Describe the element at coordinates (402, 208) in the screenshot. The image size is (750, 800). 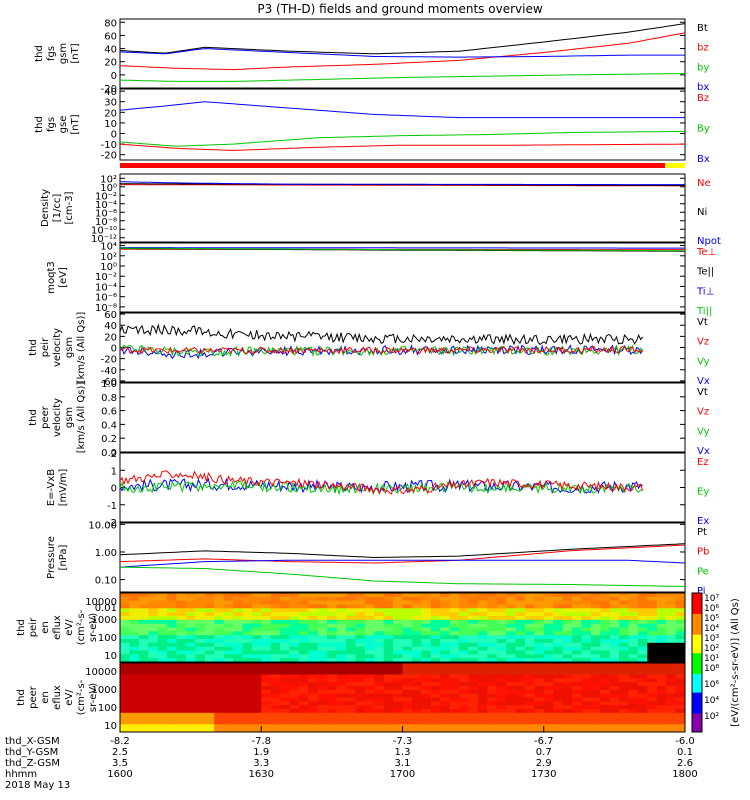
I see `panel-frame` at that location.